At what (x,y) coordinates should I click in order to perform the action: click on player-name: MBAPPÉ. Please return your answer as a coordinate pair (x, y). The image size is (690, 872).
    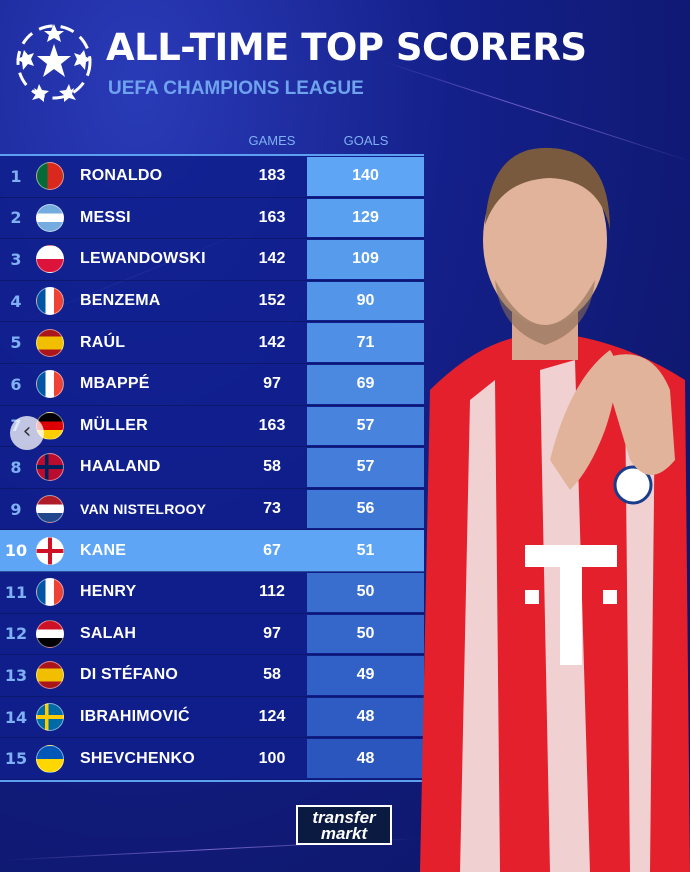
    Looking at the image, I should click on (115, 384).